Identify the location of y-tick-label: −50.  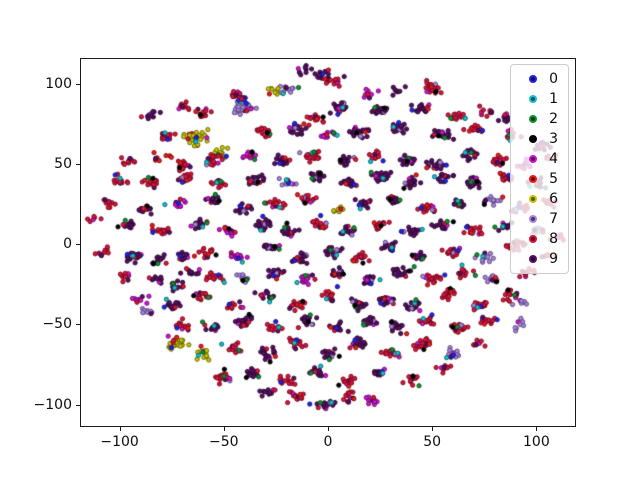
(57, 324).